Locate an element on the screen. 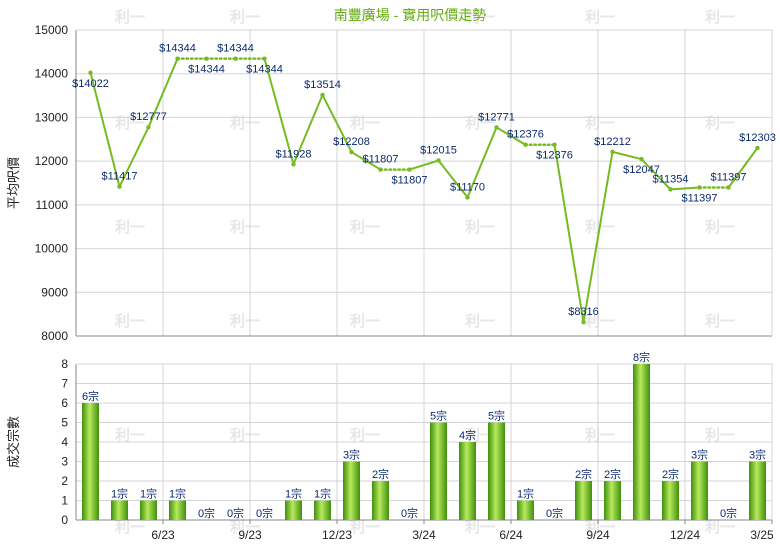  volume-data-label: 3宗 is located at coordinates (699, 455).